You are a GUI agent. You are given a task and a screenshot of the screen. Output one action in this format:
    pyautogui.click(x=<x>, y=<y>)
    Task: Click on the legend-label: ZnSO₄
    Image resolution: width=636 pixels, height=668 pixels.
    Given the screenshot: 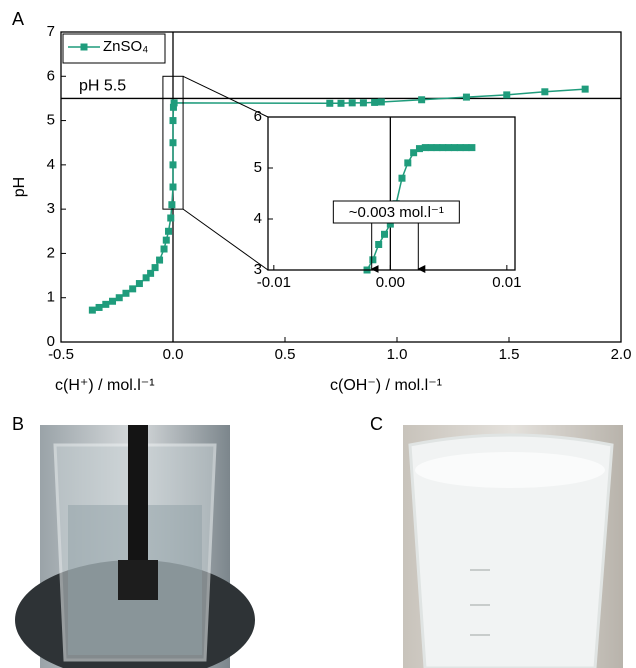 What is the action you would take?
    pyautogui.click(x=125, y=46)
    